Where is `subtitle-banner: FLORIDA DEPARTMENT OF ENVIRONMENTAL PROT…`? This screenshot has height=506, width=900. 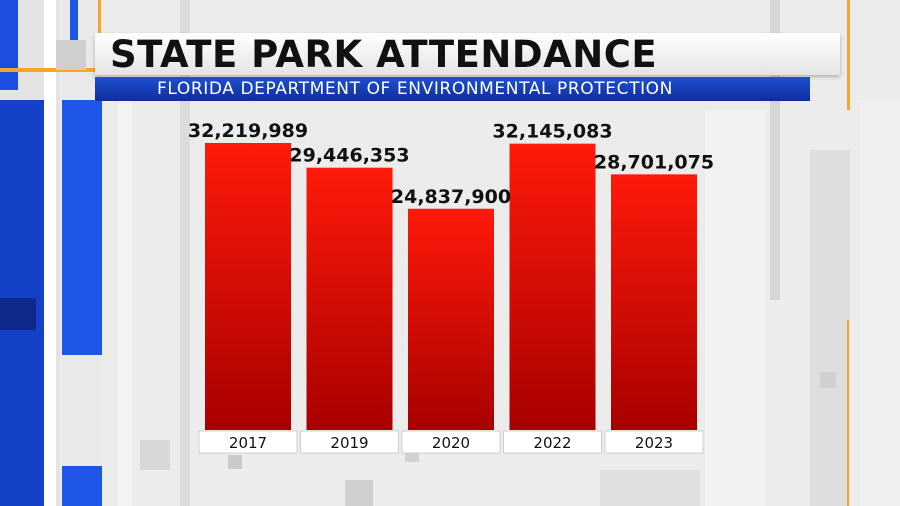
subtitle-banner: FLORIDA DEPARTMENT OF ENVIRONMENTAL PROT… is located at coordinates (452, 89).